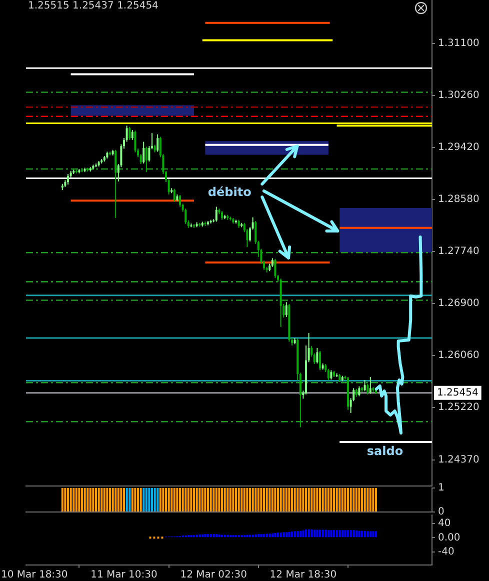  Describe the element at coordinates (444, 523) in the screenshot. I see `y-tick-label: 40` at that location.